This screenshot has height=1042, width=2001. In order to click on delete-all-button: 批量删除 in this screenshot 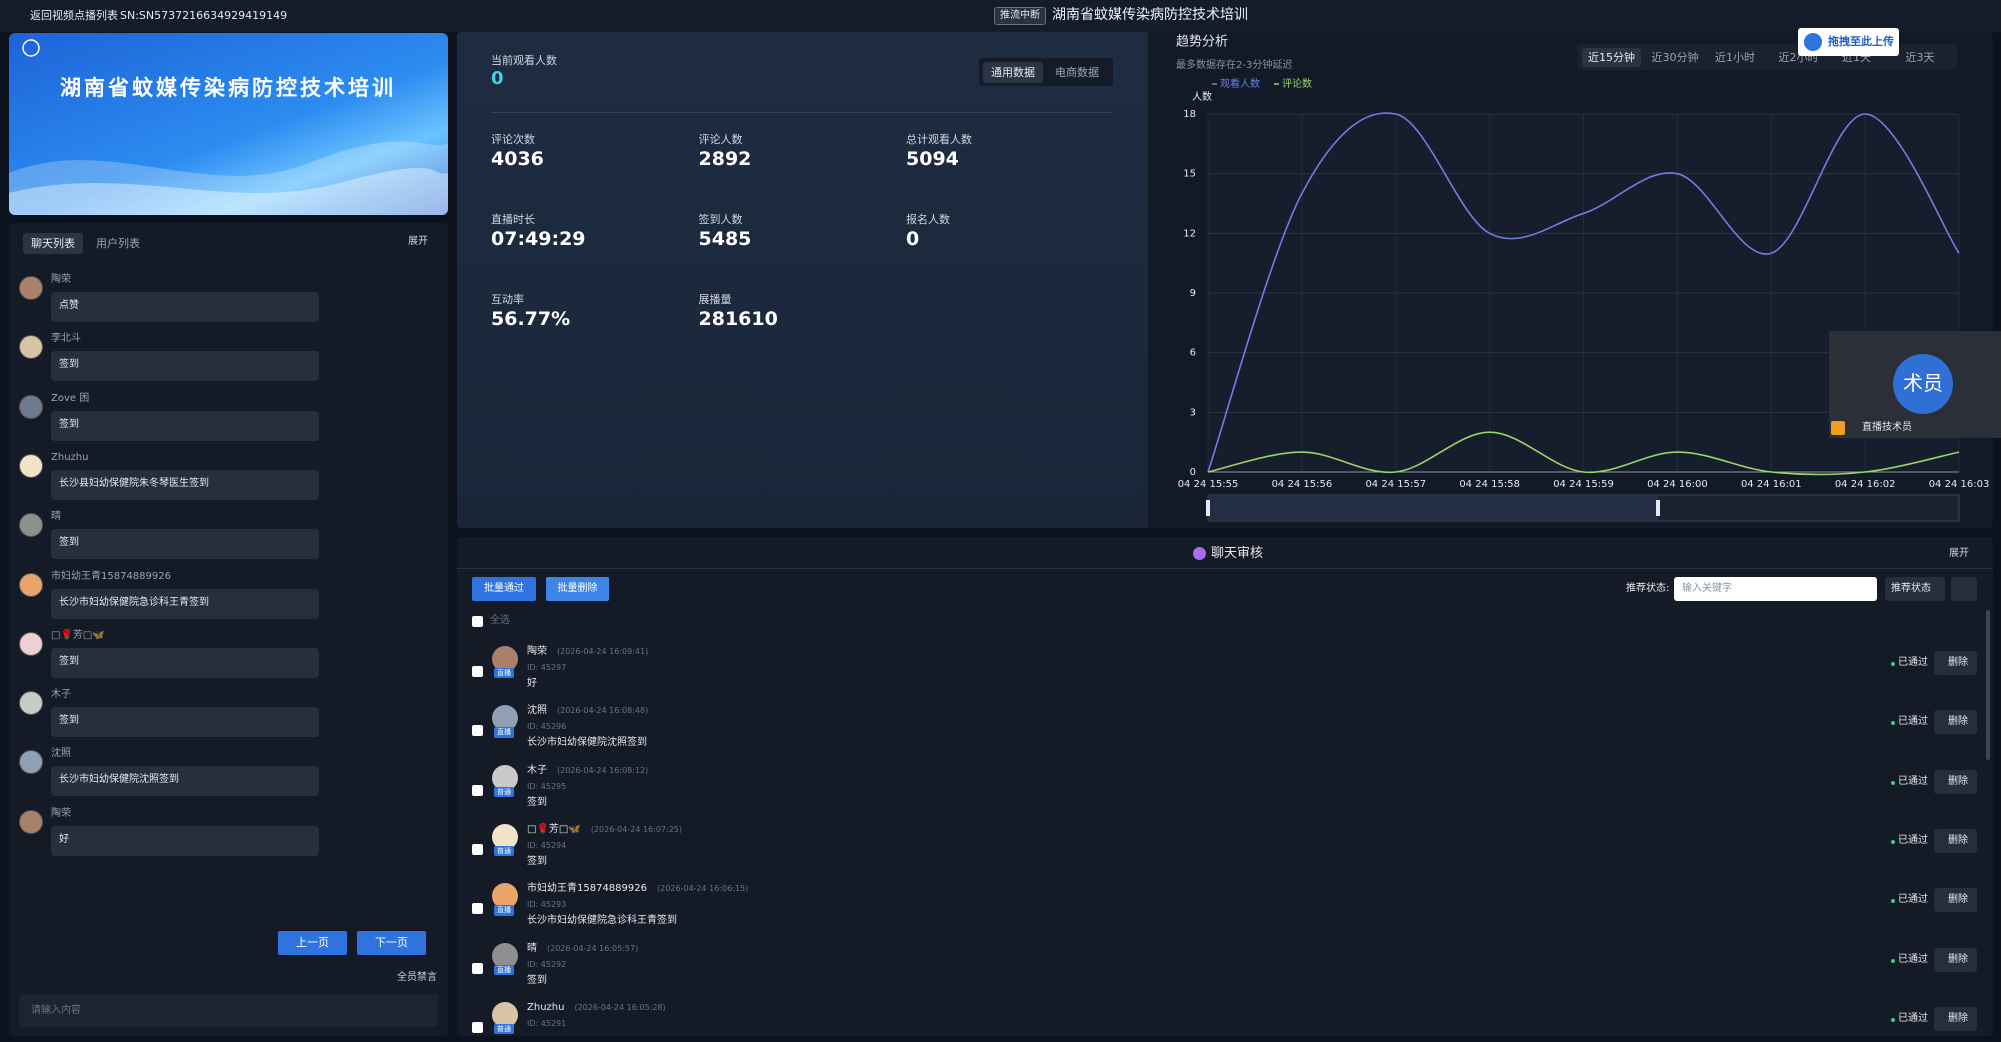, I will do `click(577, 589)`.